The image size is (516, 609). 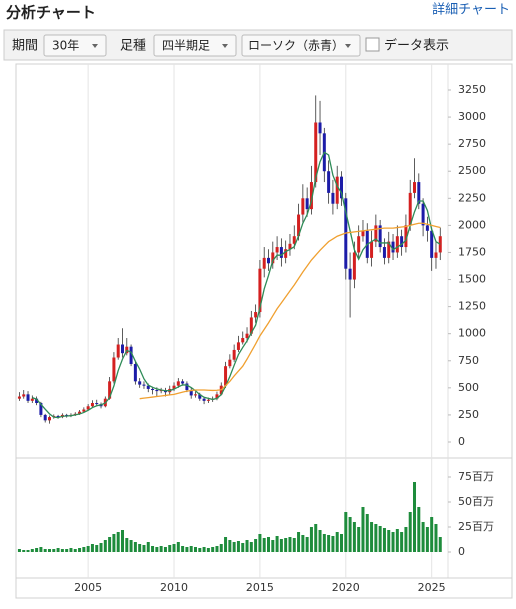 What do you see at coordinates (260, 587) in the screenshot?
I see `x-tick-label: 2015` at bounding box center [260, 587].